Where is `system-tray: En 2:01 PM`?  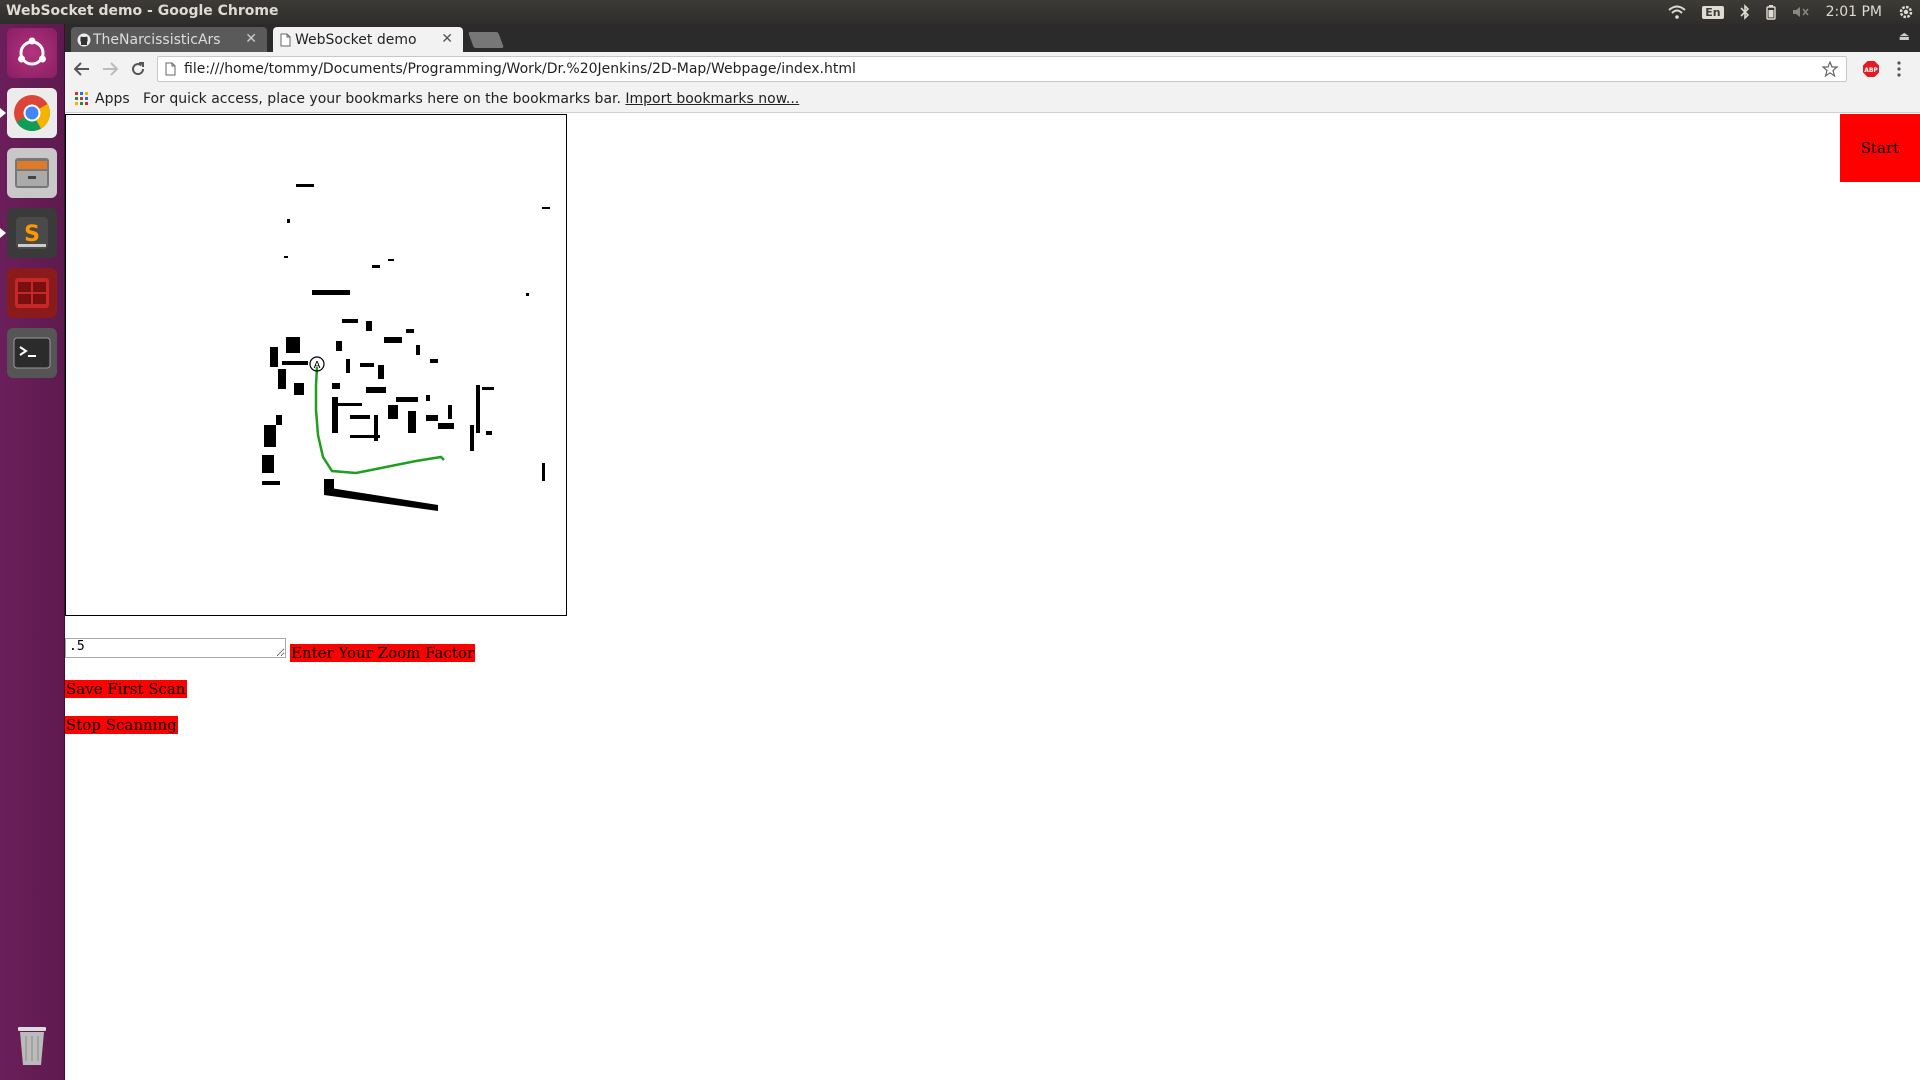 system-tray: En 2:01 PM is located at coordinates (1791, 12).